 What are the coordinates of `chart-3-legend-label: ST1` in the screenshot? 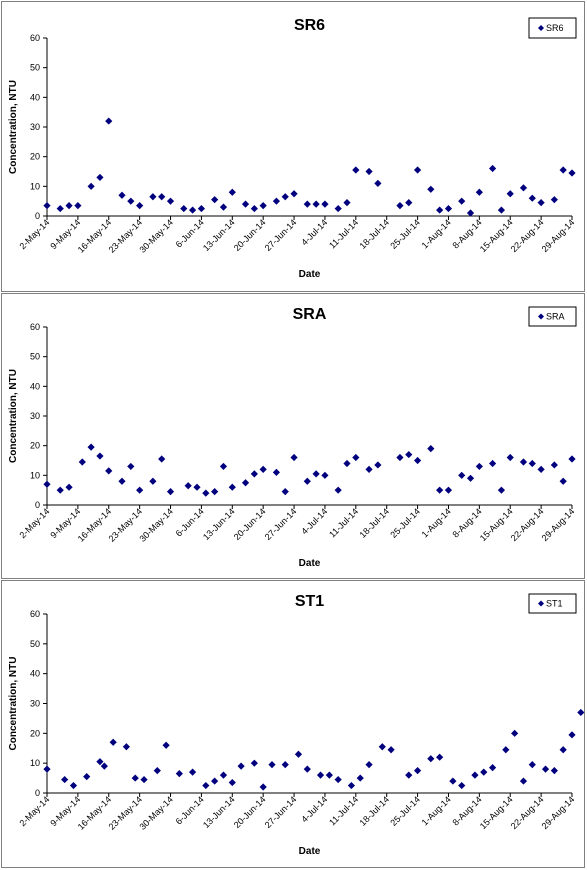 It's located at (554, 604).